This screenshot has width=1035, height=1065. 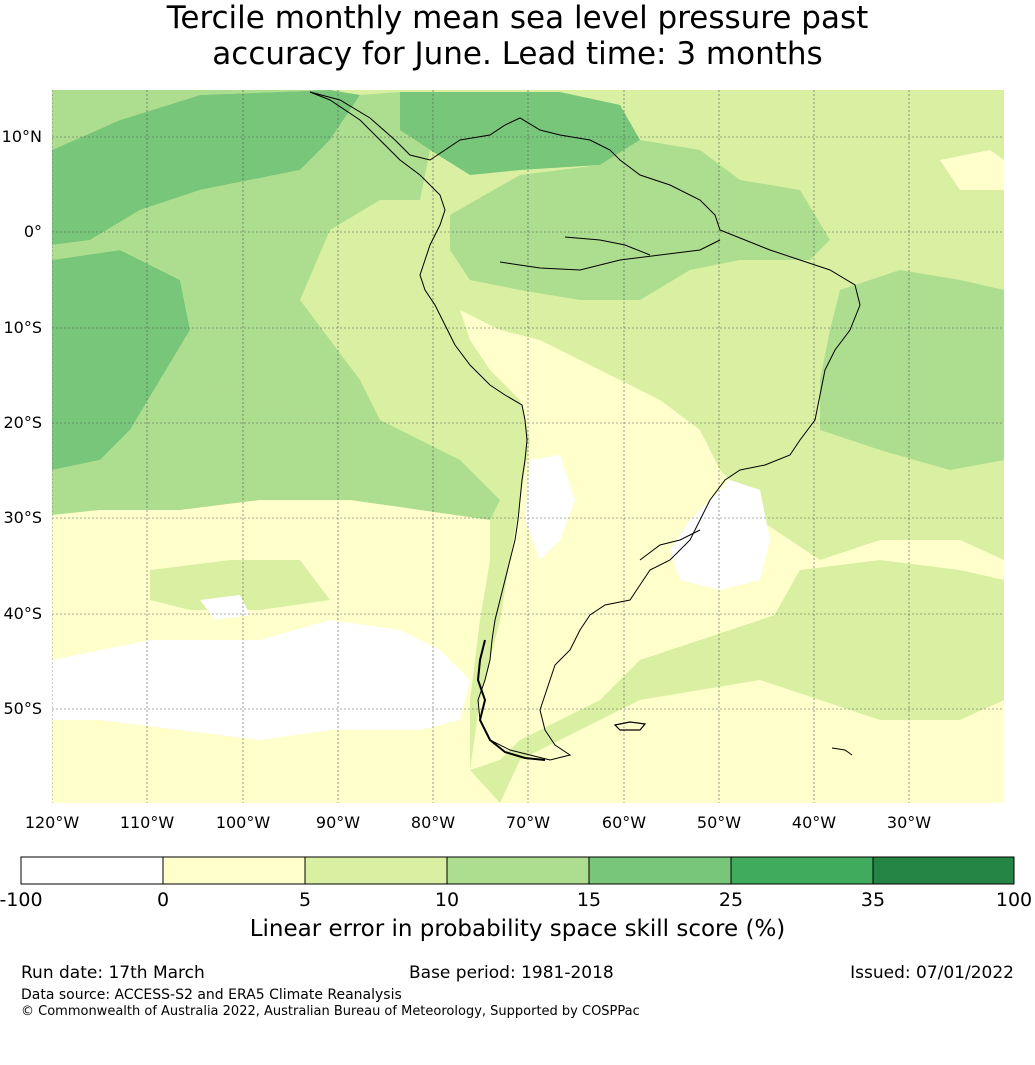 I want to click on field-region-10-15-atlantic, so click(x=912, y=370).